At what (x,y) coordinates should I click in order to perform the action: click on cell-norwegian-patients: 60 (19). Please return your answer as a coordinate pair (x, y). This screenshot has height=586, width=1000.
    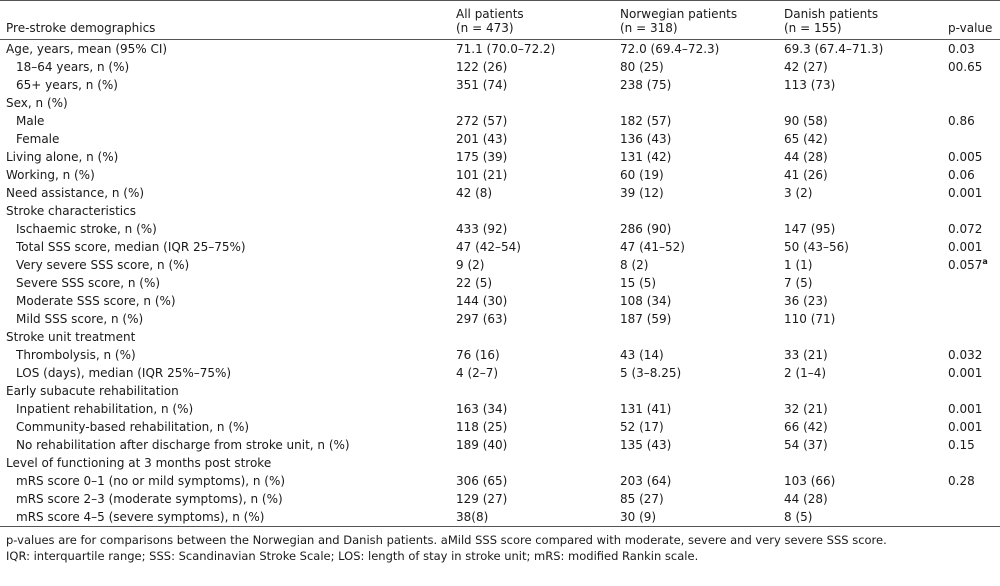
    Looking at the image, I should click on (642, 175).